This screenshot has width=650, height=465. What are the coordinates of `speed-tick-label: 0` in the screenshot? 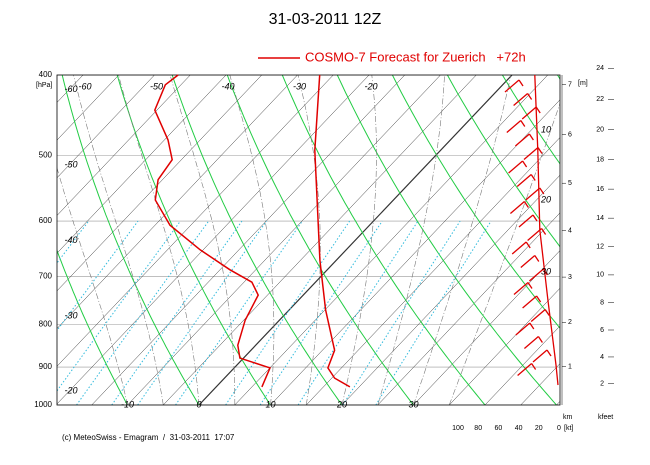 It's located at (559, 428).